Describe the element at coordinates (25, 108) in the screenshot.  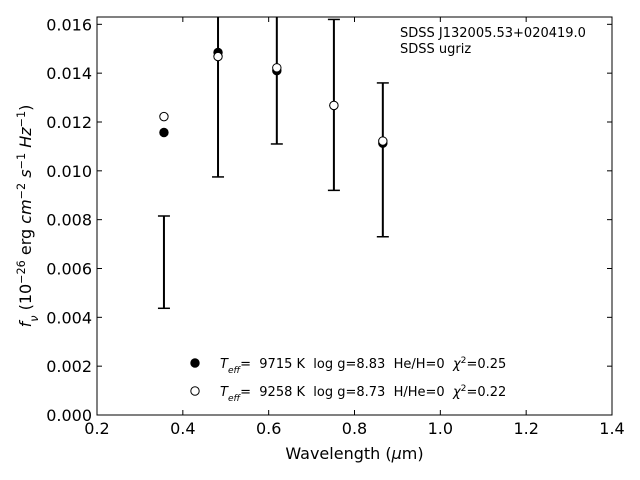
I see `text-part: )` at that location.